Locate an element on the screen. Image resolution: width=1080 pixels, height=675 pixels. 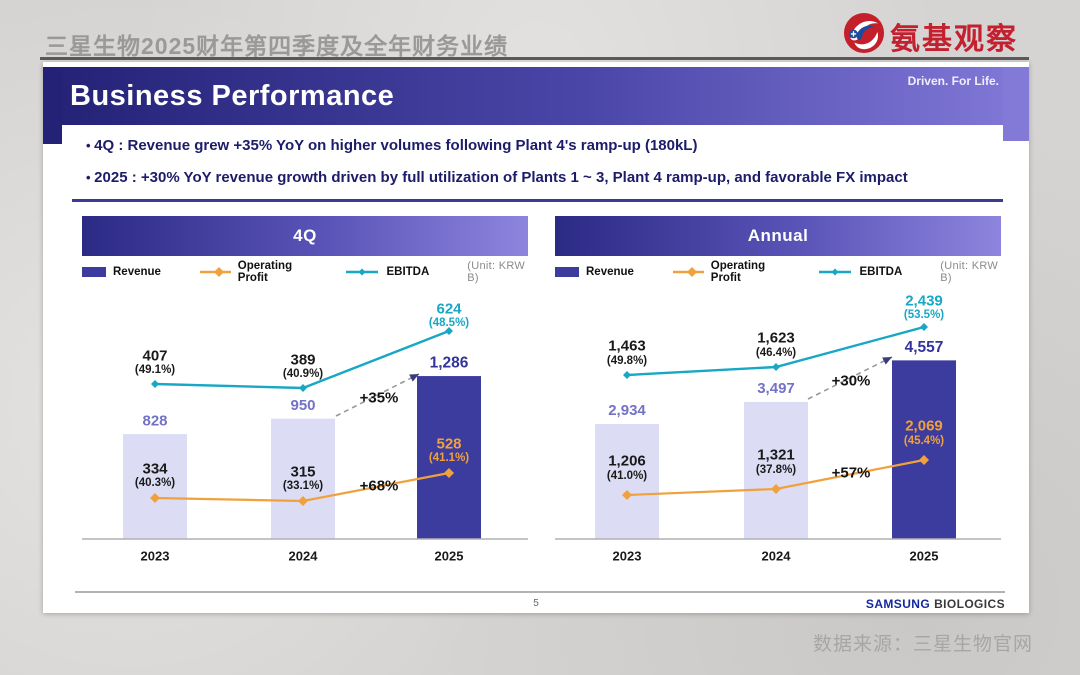
banner-left-accent is located at coordinates (52, 105).